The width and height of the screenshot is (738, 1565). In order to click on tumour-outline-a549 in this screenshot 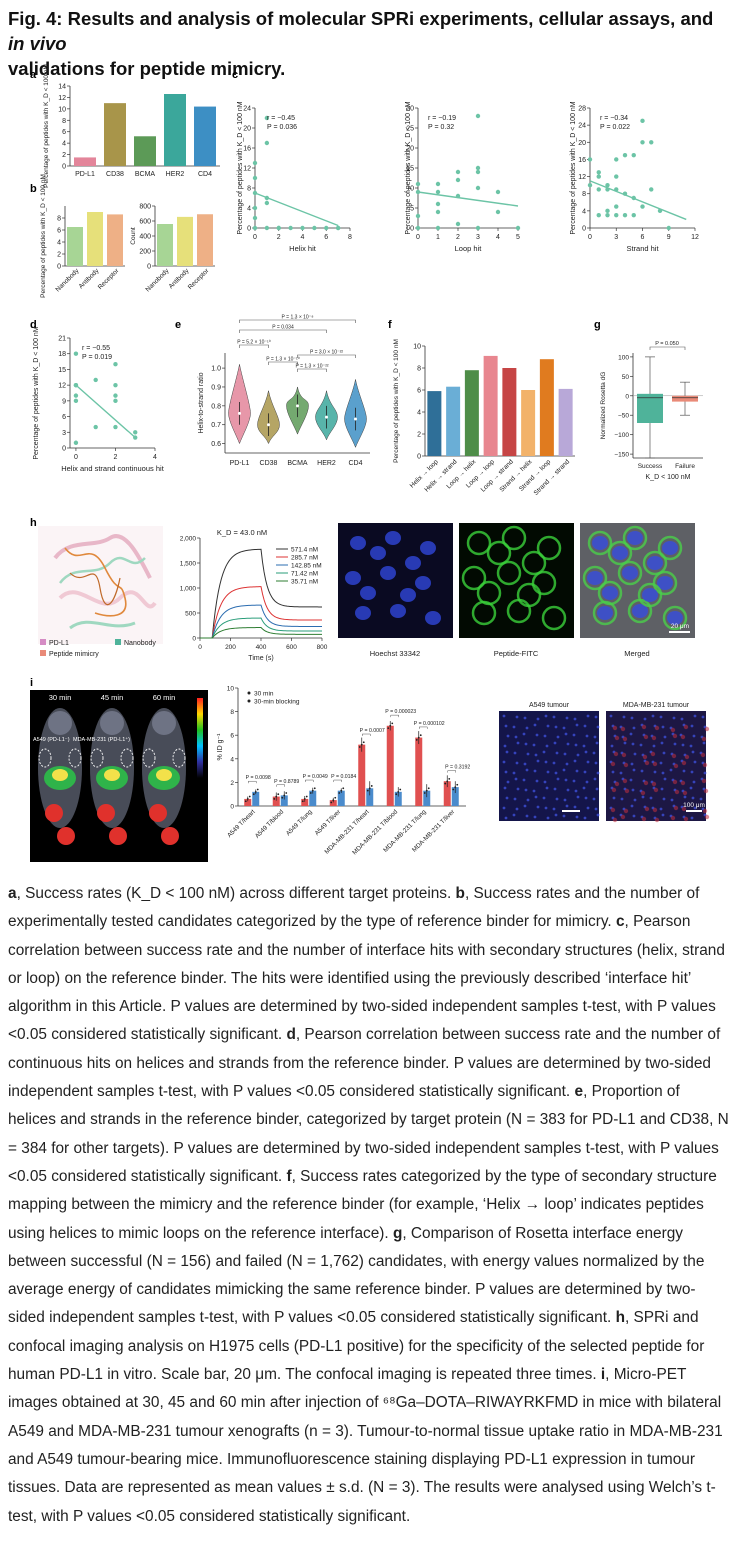, I will do `click(97, 758)`.